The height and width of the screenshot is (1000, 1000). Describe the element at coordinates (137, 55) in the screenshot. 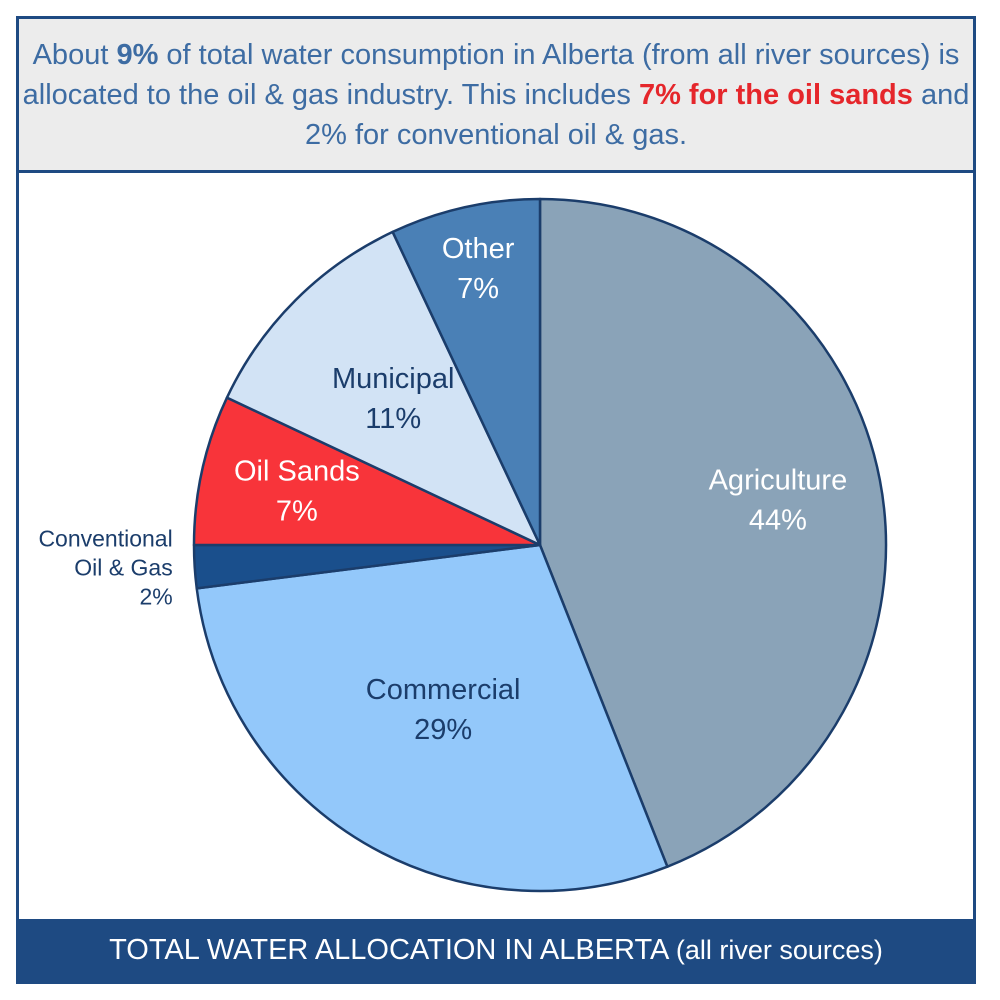

I see `caption-highlight-9pct: 9%` at that location.